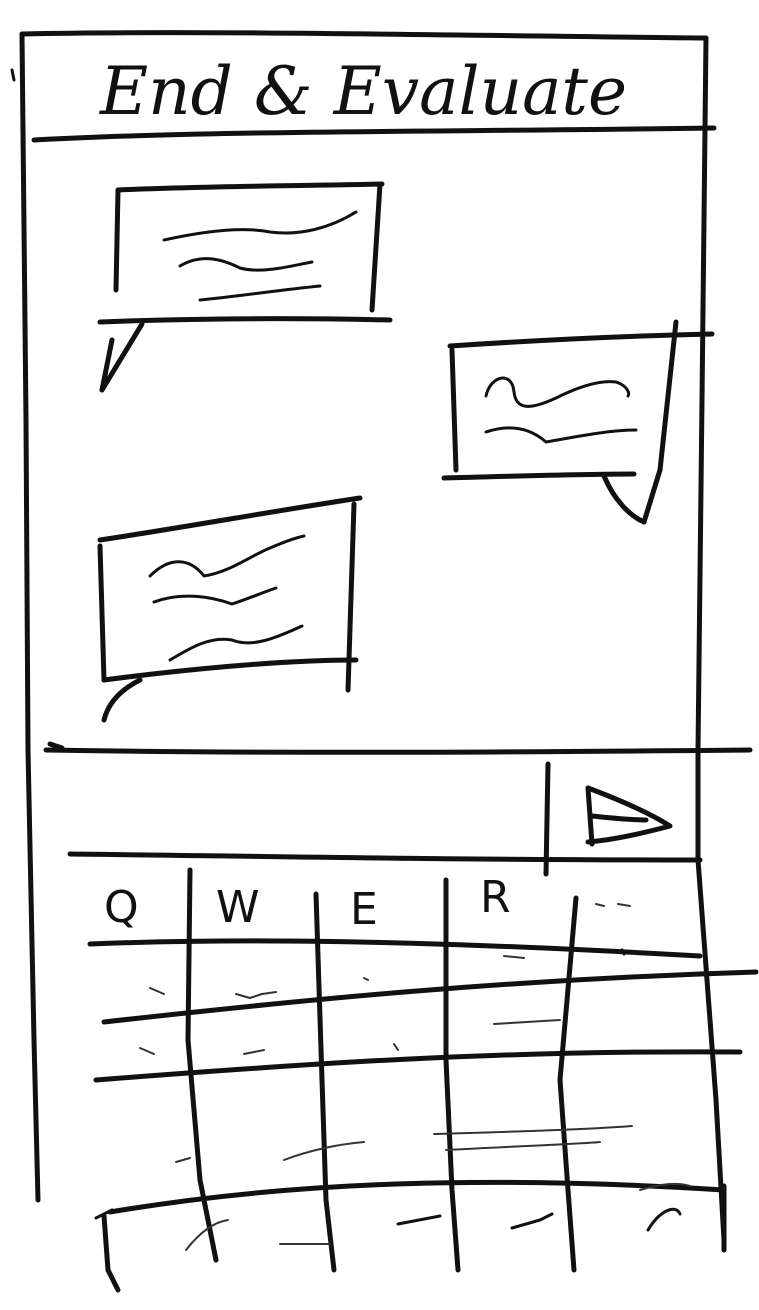 The height and width of the screenshot is (1310, 759). What do you see at coordinates (578, 422) in the screenshot?
I see `chat-bubble-right` at bounding box center [578, 422].